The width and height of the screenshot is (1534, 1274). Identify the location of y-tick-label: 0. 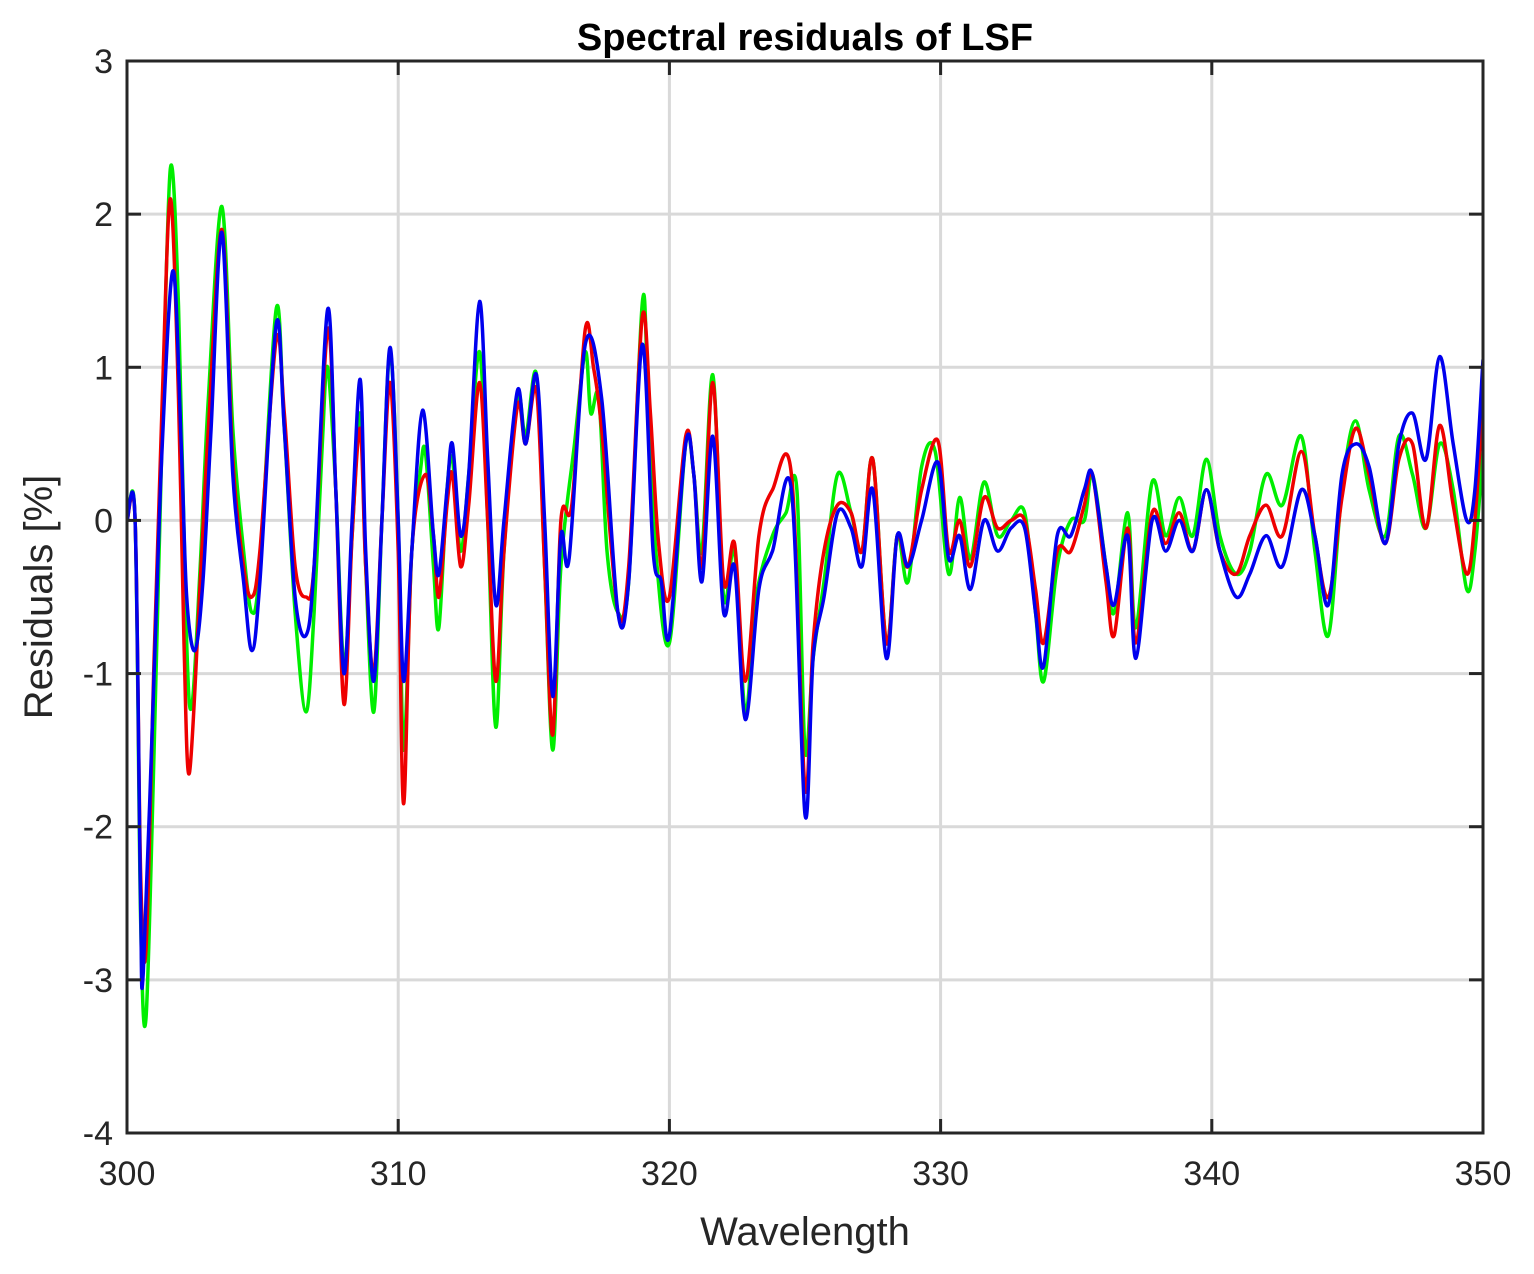
(103, 521).